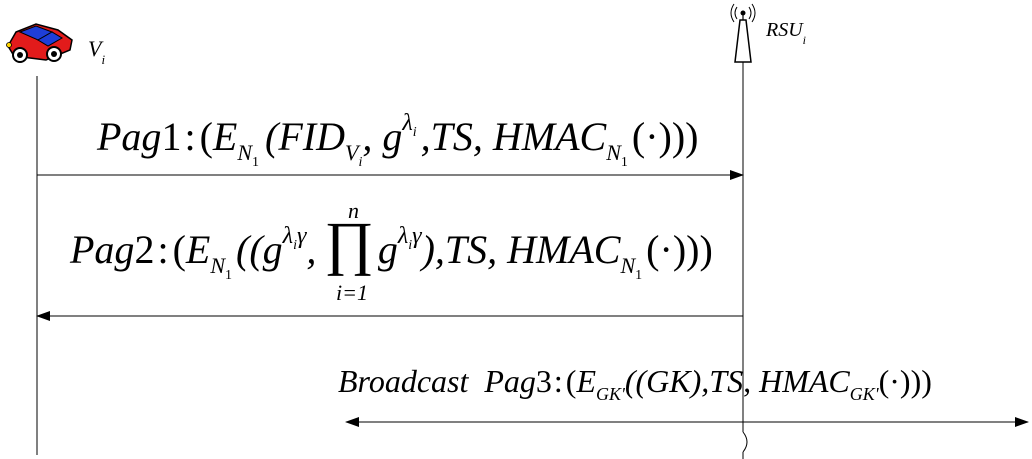  What do you see at coordinates (39, 43) in the screenshot?
I see `car-icon` at bounding box center [39, 43].